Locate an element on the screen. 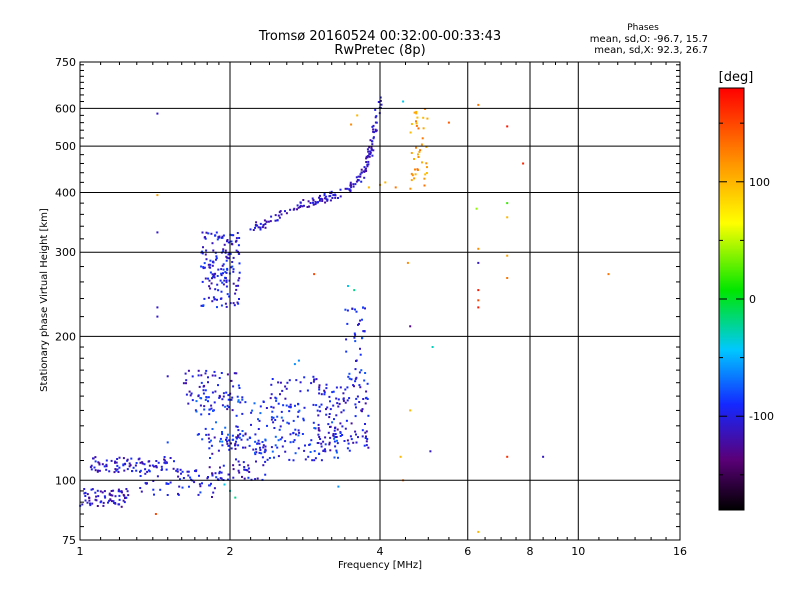 Image resolution: width=800 pixels, height=600 pixels. y-tick-label: 200 is located at coordinates (65, 336).